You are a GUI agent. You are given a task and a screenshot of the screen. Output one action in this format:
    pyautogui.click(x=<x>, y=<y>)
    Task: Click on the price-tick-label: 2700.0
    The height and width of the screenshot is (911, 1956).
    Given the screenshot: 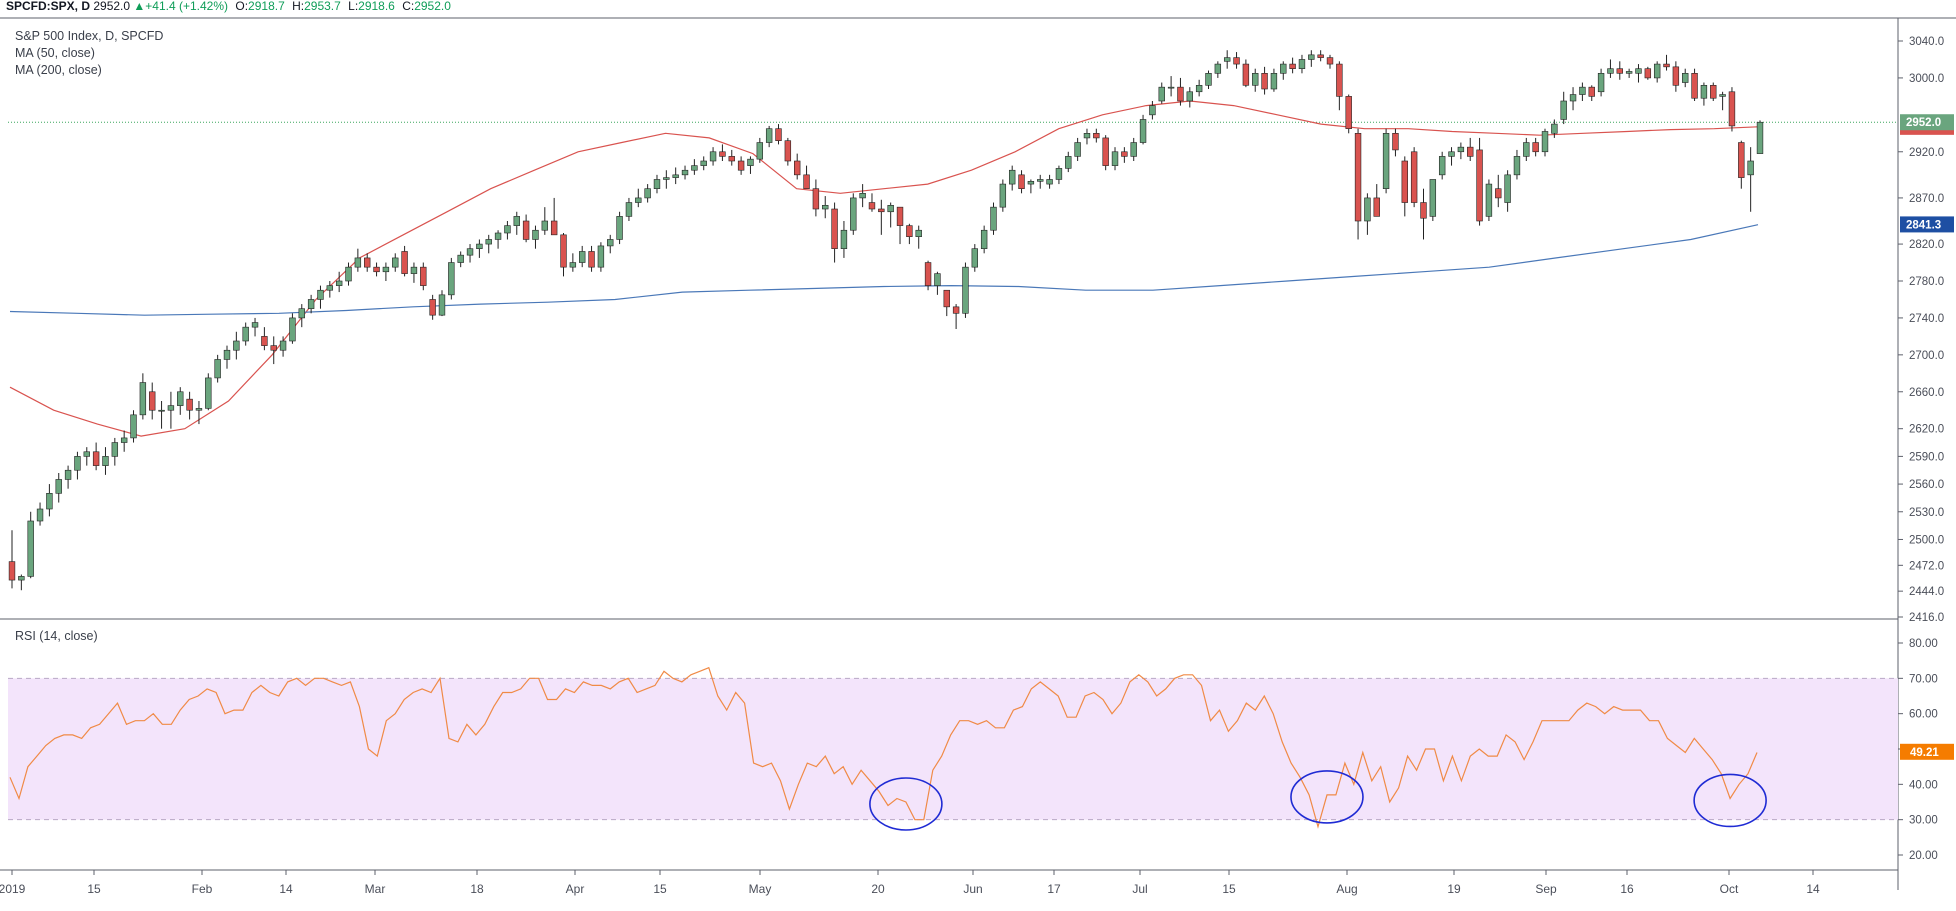 What is the action you would take?
    pyautogui.click(x=1926, y=356)
    